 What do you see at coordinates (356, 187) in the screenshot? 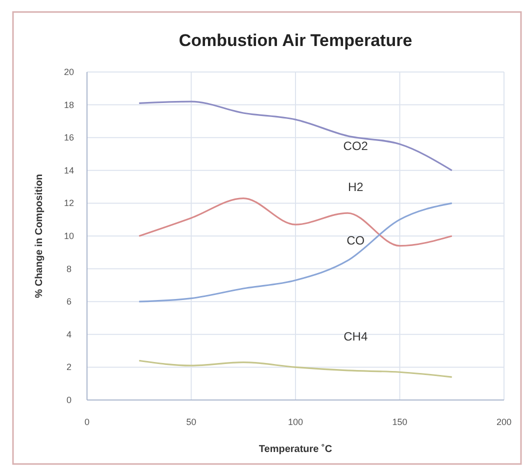
I see `series-label: H2` at bounding box center [356, 187].